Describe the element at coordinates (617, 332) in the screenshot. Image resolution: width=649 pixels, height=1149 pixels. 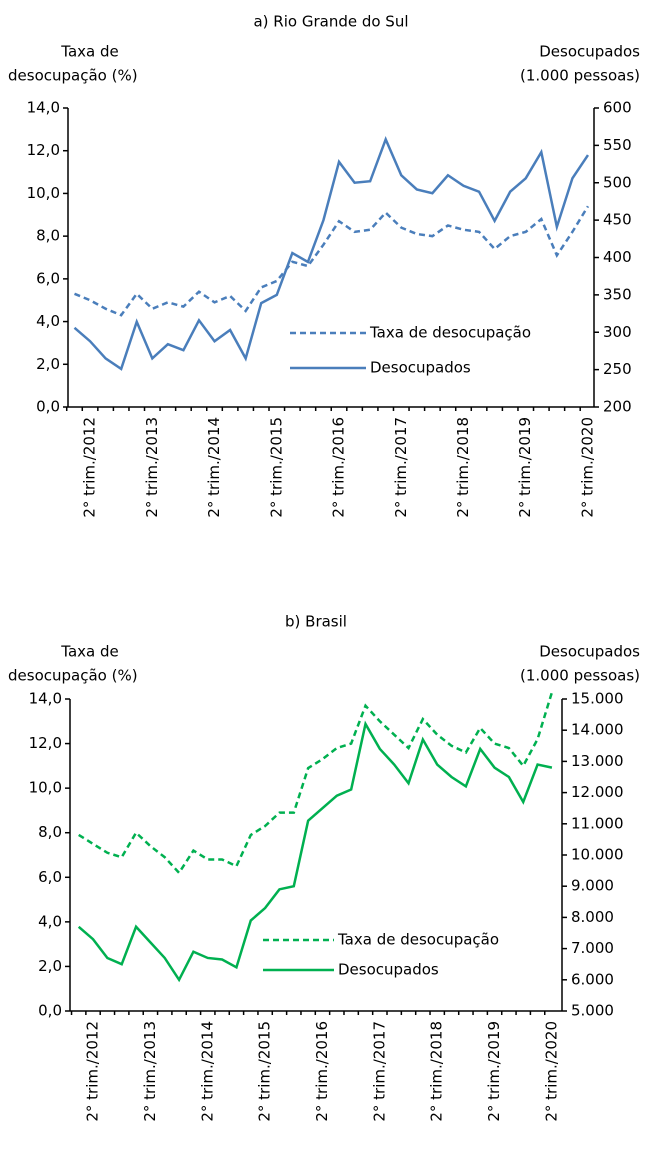
I see `y2-tick-label: 300` at that location.